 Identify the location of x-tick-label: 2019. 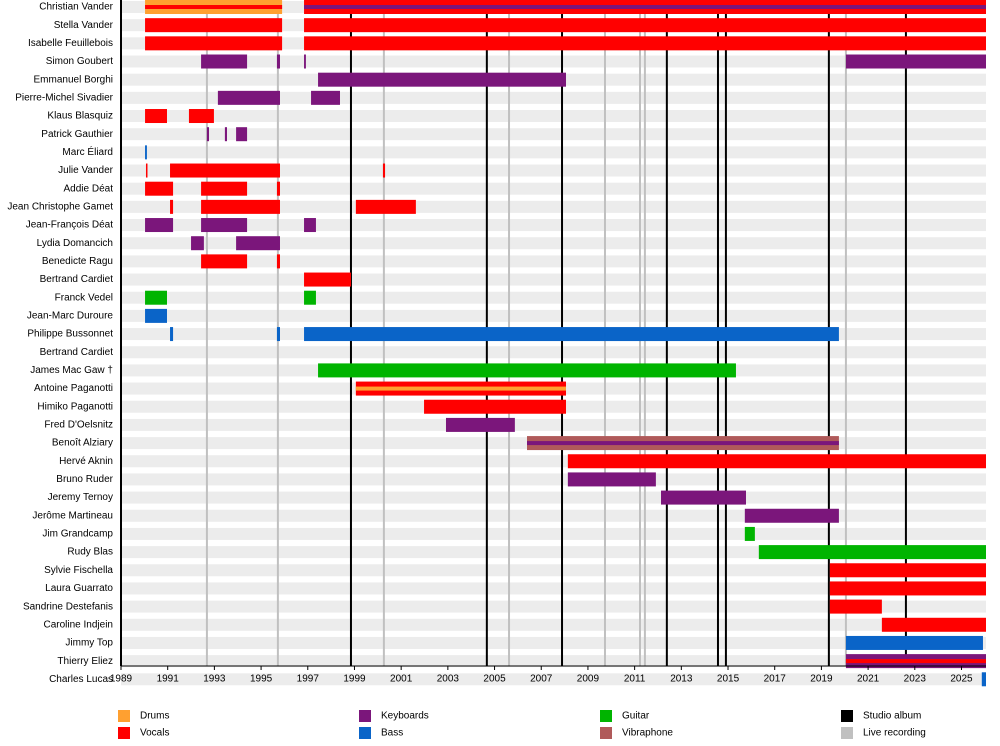
(821, 679).